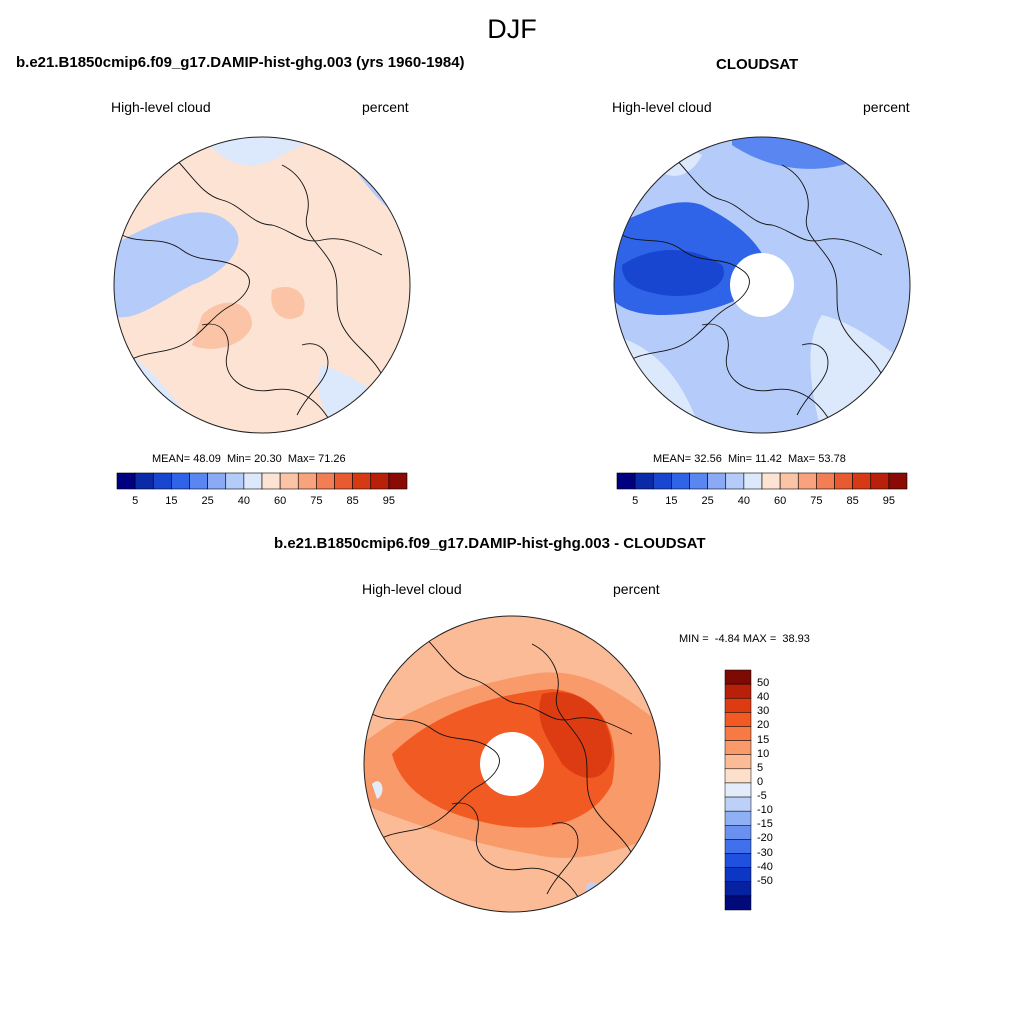  I want to click on panel-3-minmax: MIN = -4.84 MAX = 38.93, so click(744, 639).